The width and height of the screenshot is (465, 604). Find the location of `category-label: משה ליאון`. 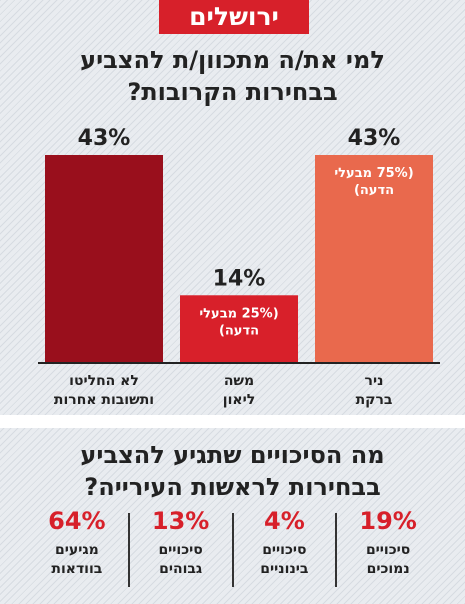

category-label: משה ליאון is located at coordinates (239, 390).